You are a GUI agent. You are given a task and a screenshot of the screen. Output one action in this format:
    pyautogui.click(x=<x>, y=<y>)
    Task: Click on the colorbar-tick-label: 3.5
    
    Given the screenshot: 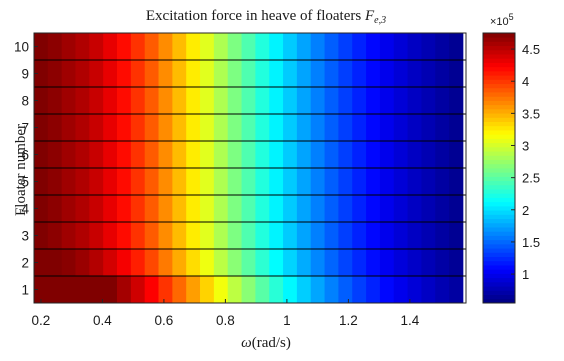 What is the action you would take?
    pyautogui.click(x=531, y=113)
    